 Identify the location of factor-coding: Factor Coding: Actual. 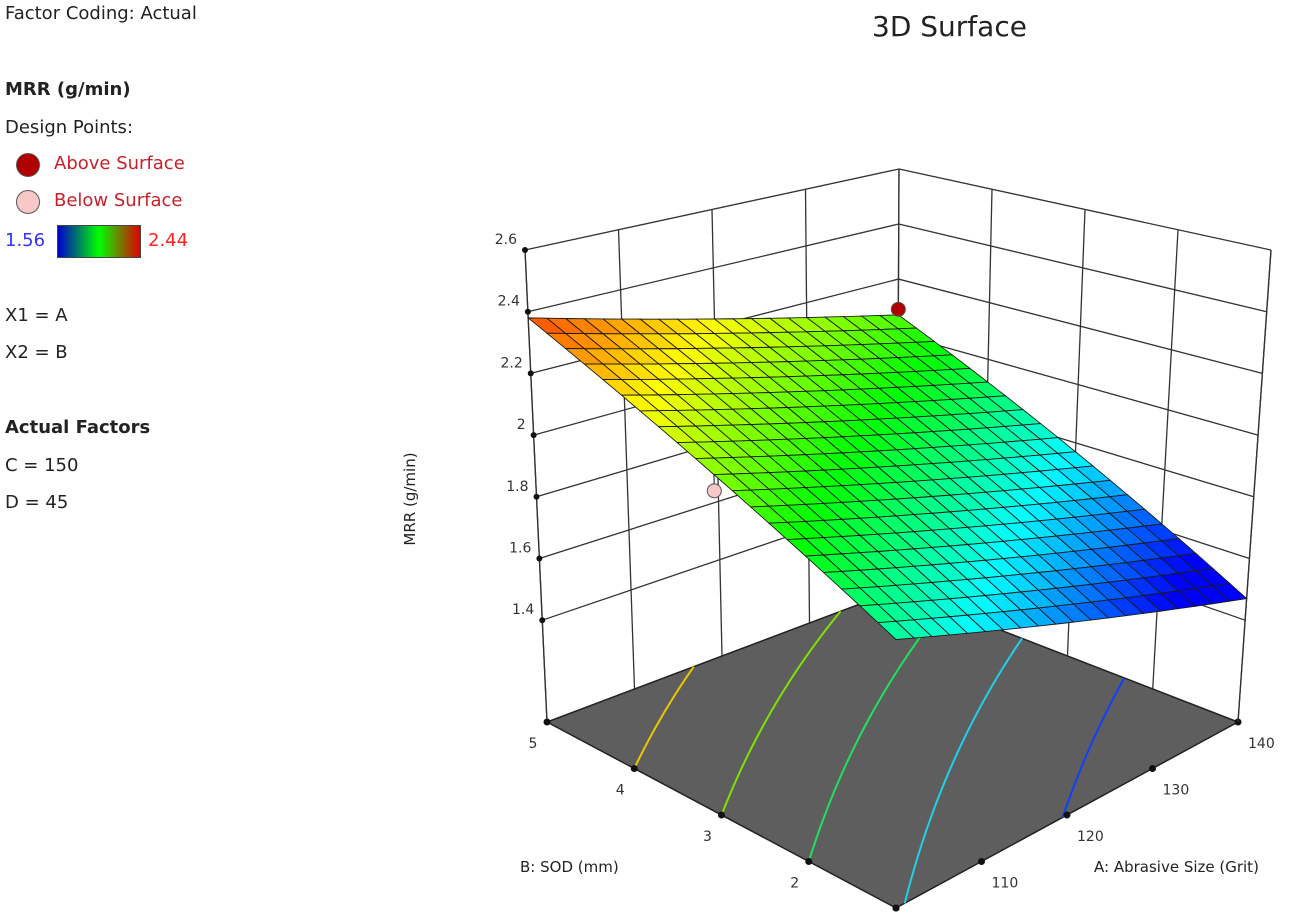
(101, 13).